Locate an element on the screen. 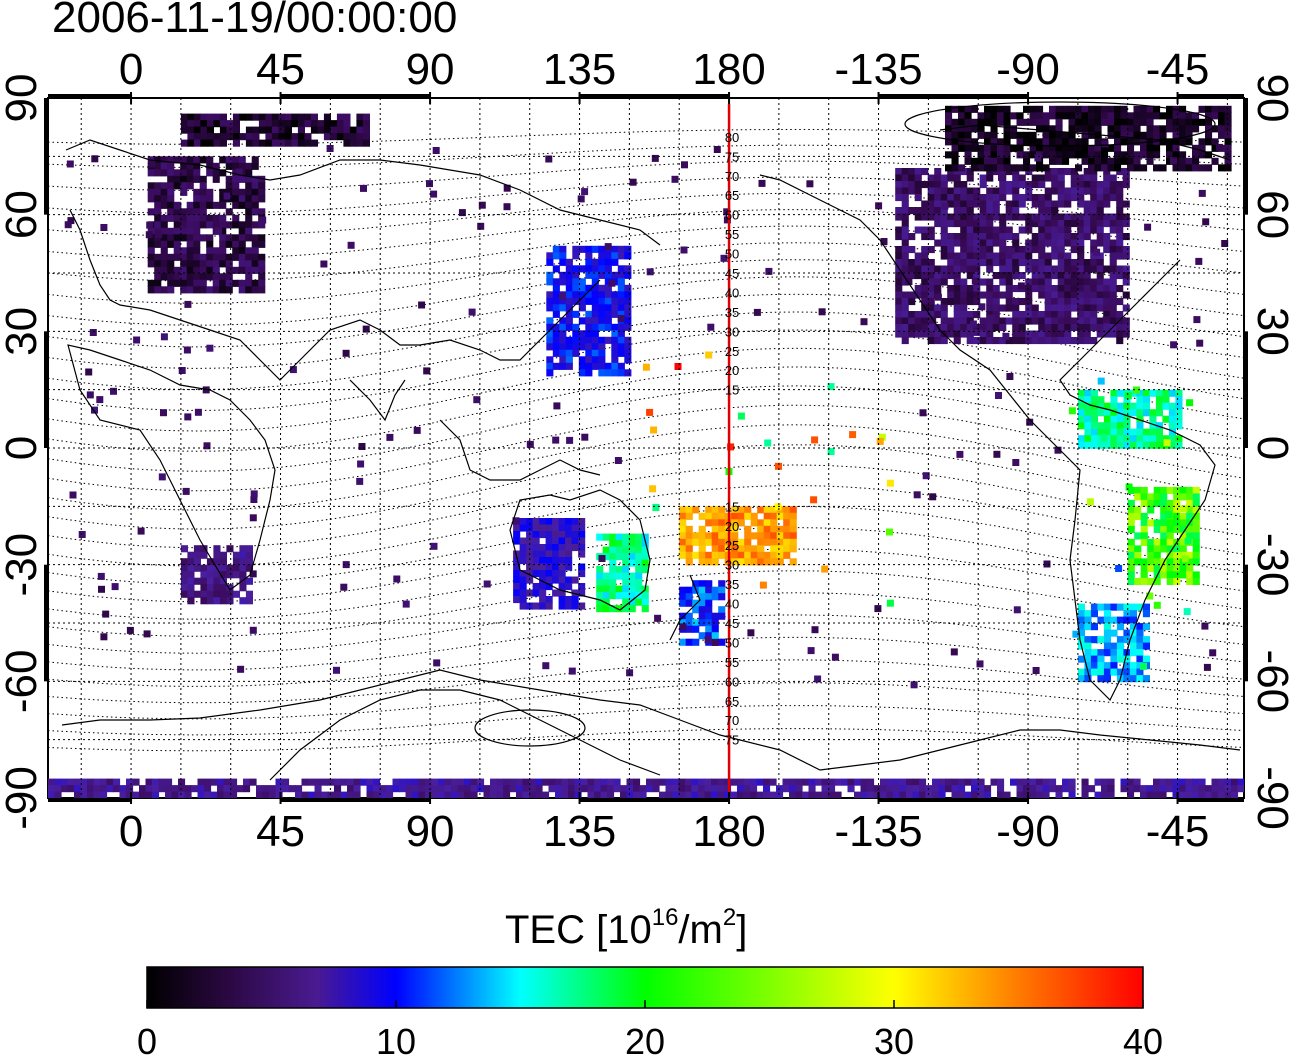  bottom-lon-label: 0 is located at coordinates (131, 831).